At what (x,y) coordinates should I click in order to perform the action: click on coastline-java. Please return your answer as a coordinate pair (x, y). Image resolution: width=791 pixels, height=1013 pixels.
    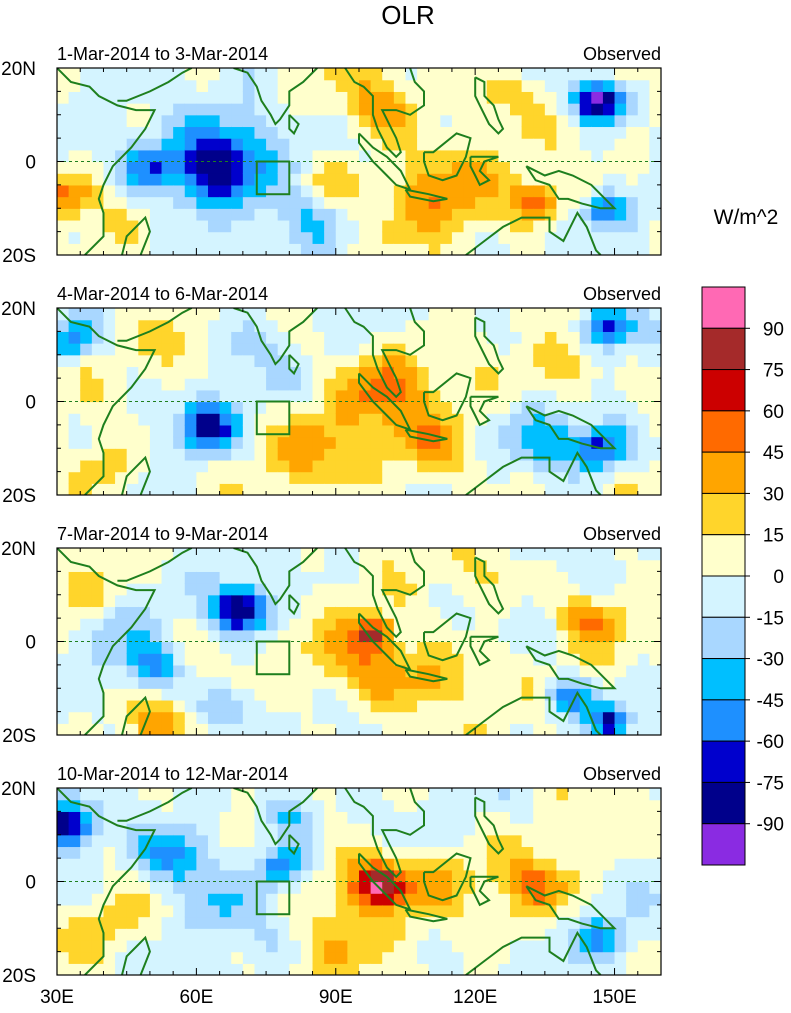
    Looking at the image, I should click on (426, 435).